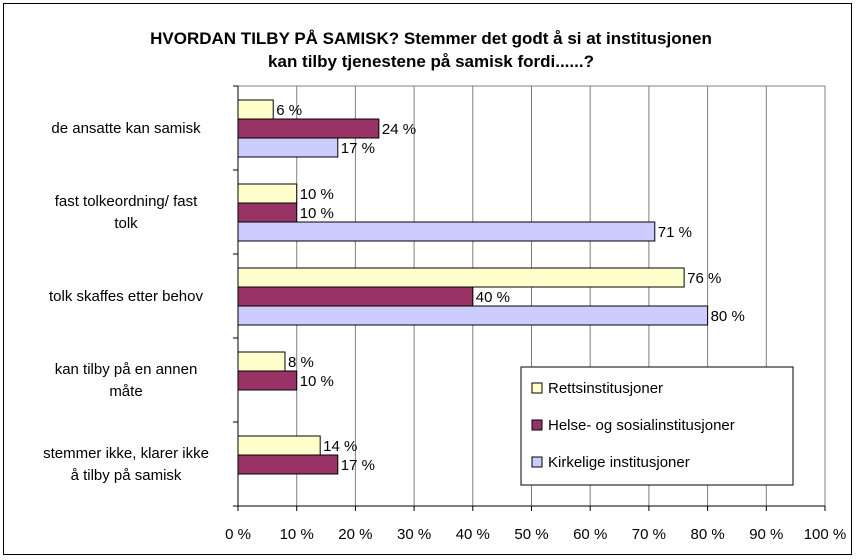  What do you see at coordinates (675, 232) in the screenshot?
I see `data-label: 71 %` at bounding box center [675, 232].